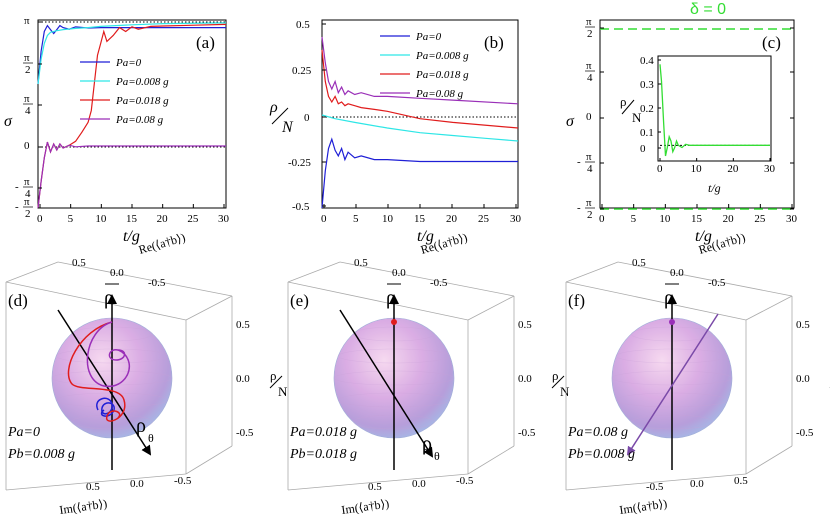  I want to click on svg-text: ρ, so click(273, 107).